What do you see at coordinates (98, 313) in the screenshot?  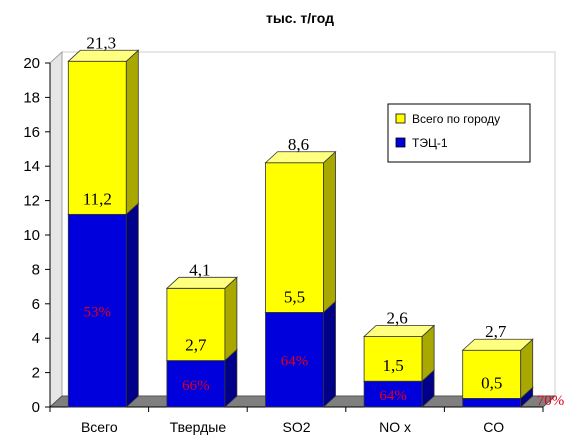 I see `percent-label: 53%` at bounding box center [98, 313].